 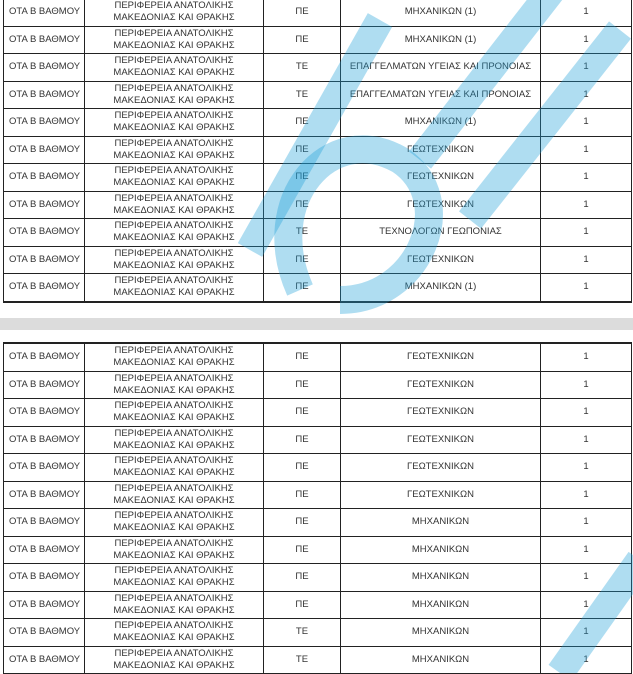 I want to click on specialty-cell-text: ΤΕΧΝΟΛΟΓΩΝ ΓΕΩΠΟΝΙΑΣ, so click(x=440, y=232).